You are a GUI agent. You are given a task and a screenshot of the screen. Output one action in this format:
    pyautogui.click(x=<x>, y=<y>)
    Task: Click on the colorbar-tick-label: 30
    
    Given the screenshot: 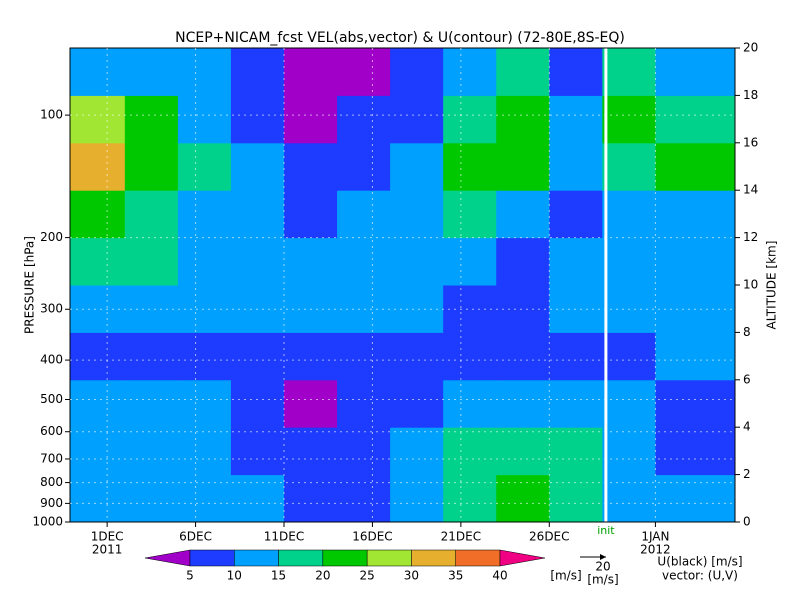 What is the action you would take?
    pyautogui.click(x=411, y=576)
    